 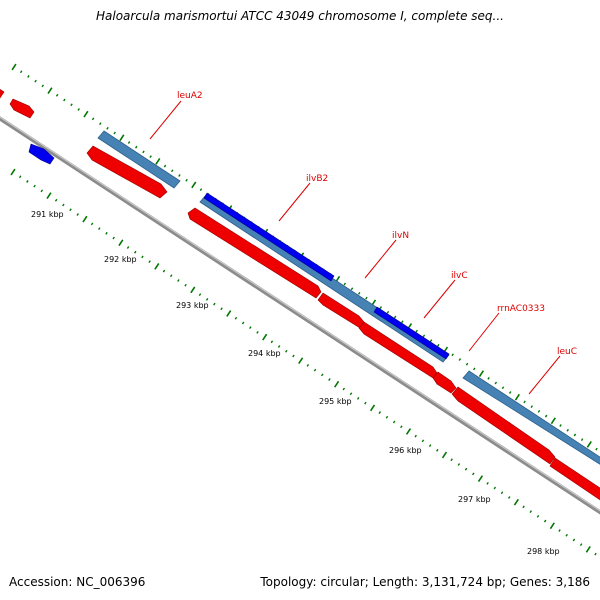 I want to click on orf-bar-leuA2, so click(x=139, y=159).